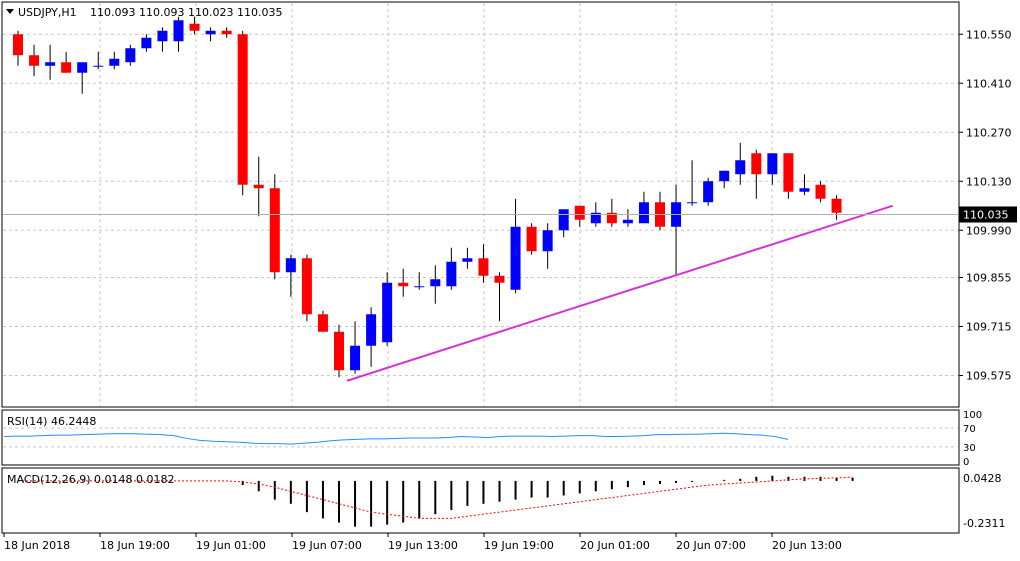  I want to click on rsi-level-label: 100, so click(972, 415).